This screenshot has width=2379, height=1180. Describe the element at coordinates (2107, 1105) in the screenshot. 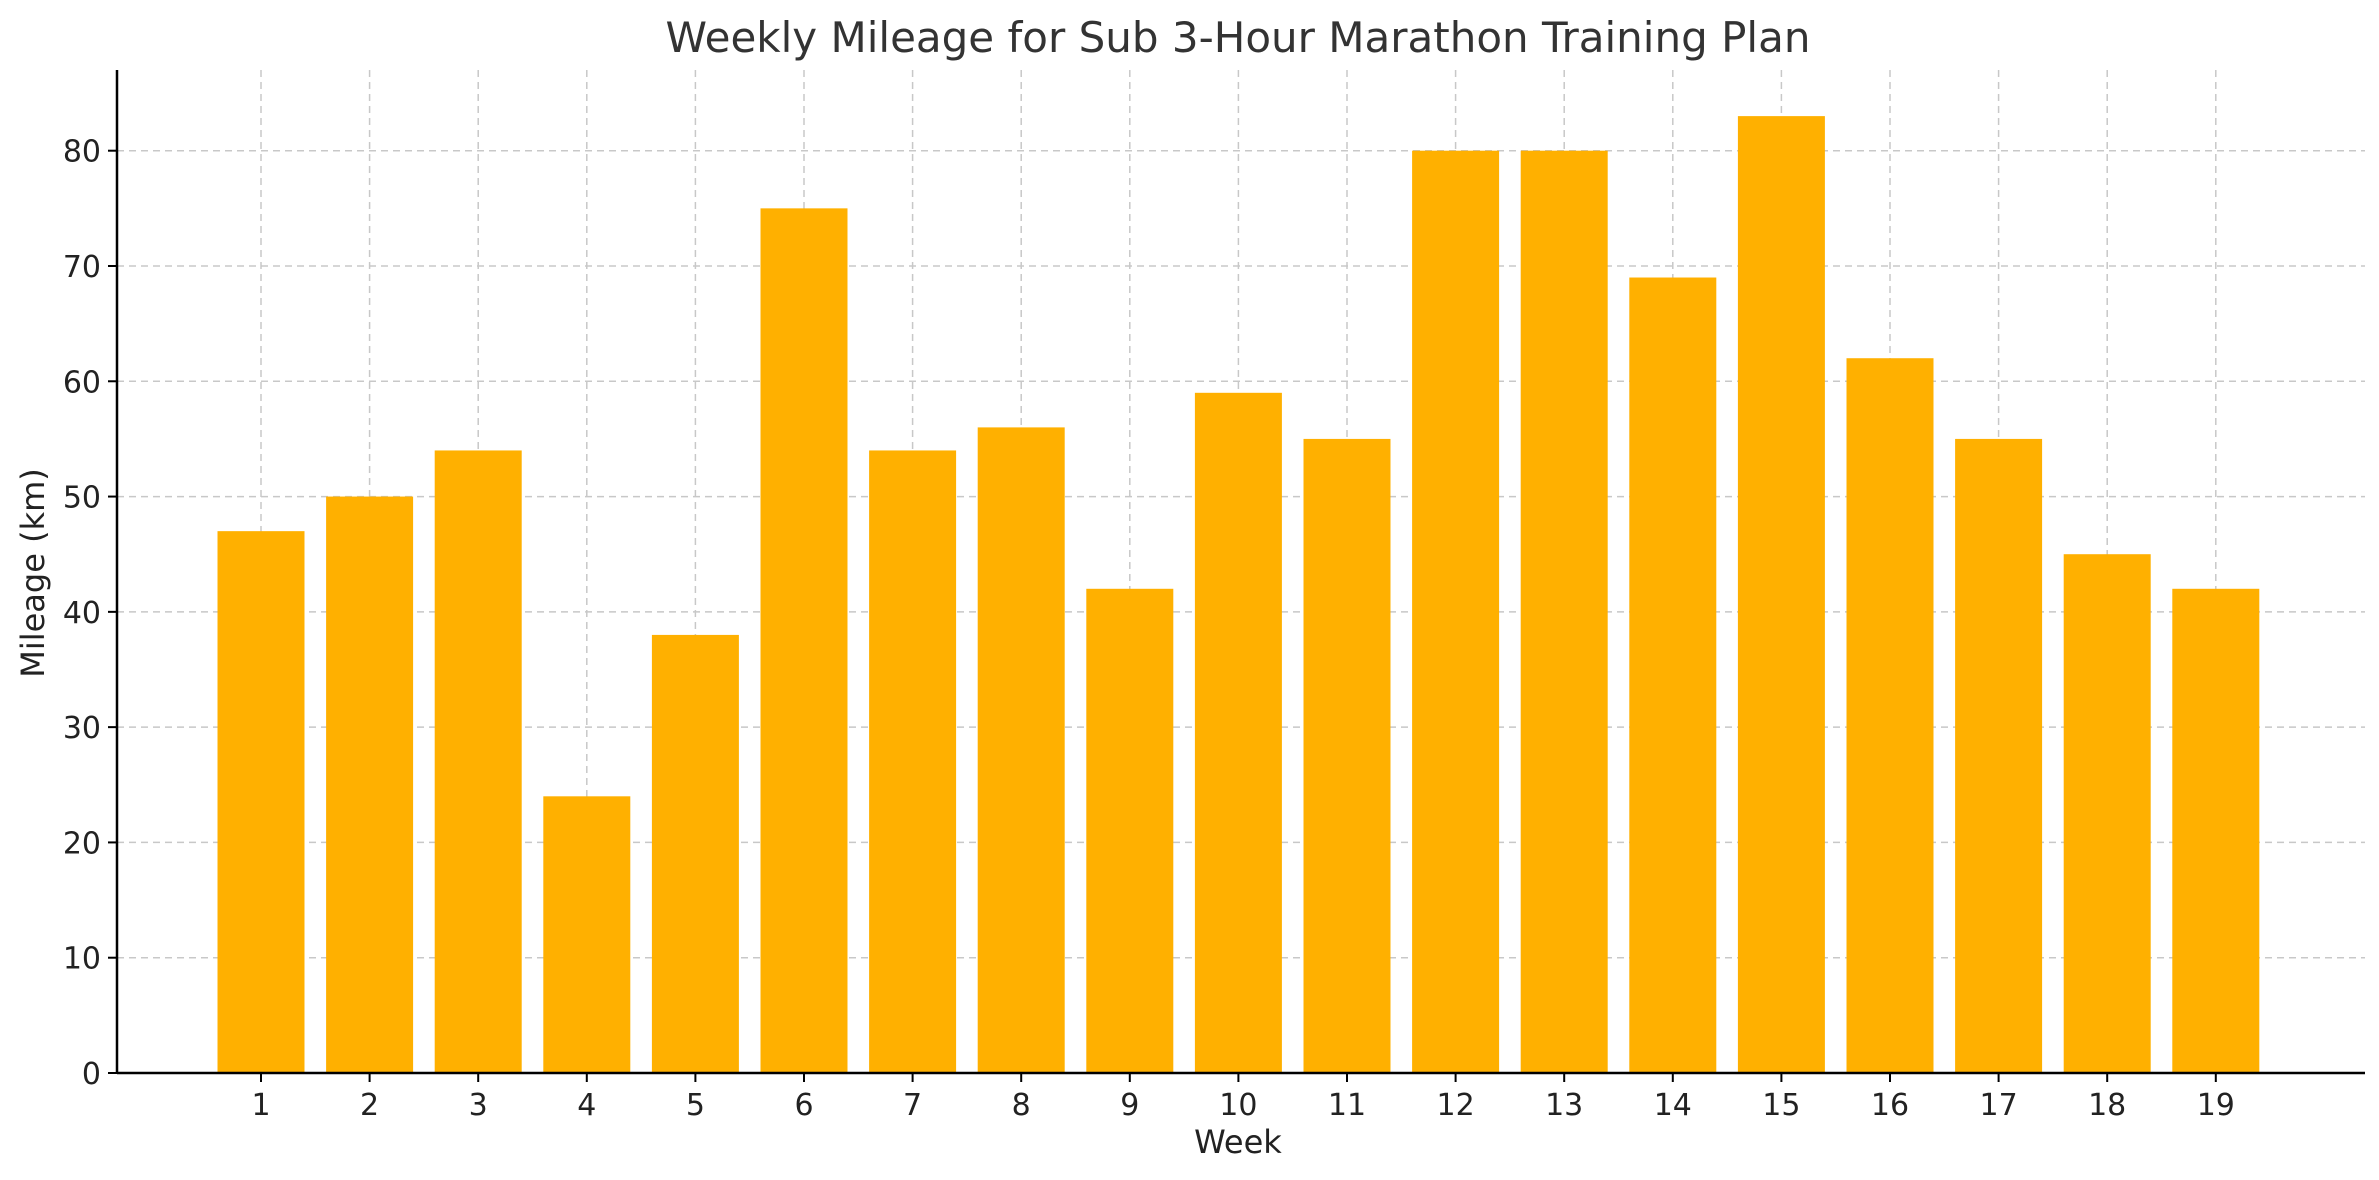

I see `x-tick-label: 18` at that location.